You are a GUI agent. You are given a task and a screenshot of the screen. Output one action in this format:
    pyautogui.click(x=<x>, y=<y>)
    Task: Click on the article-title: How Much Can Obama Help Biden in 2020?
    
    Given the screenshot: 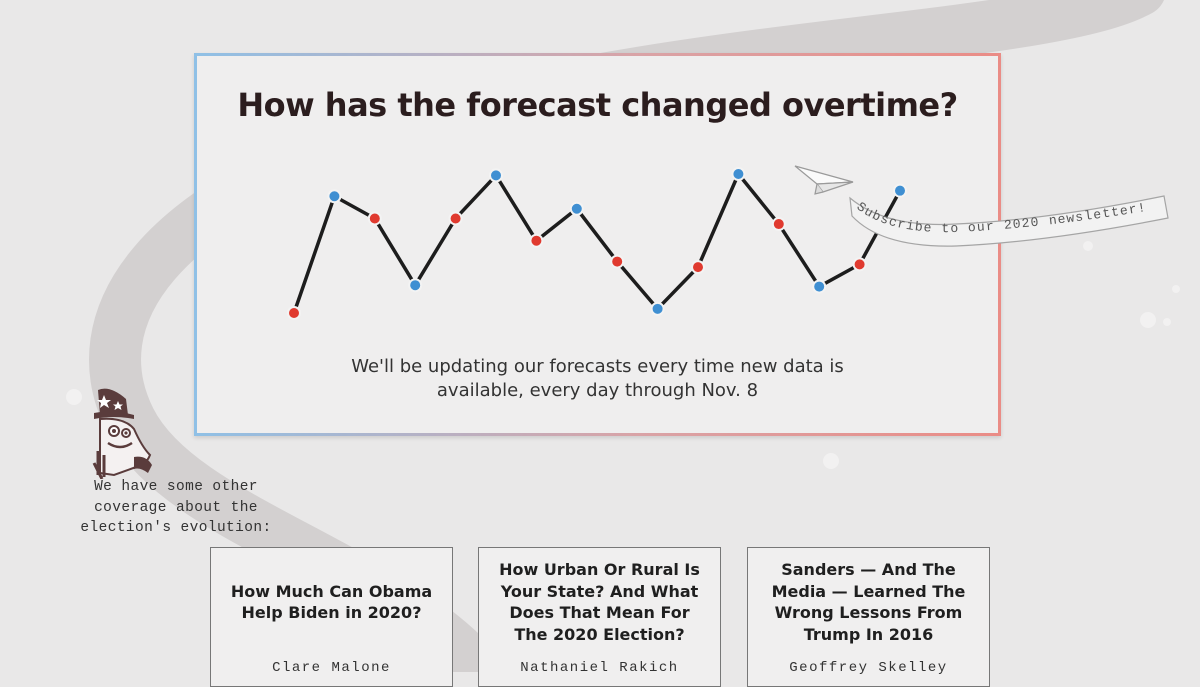 What is the action you would take?
    pyautogui.click(x=331, y=602)
    